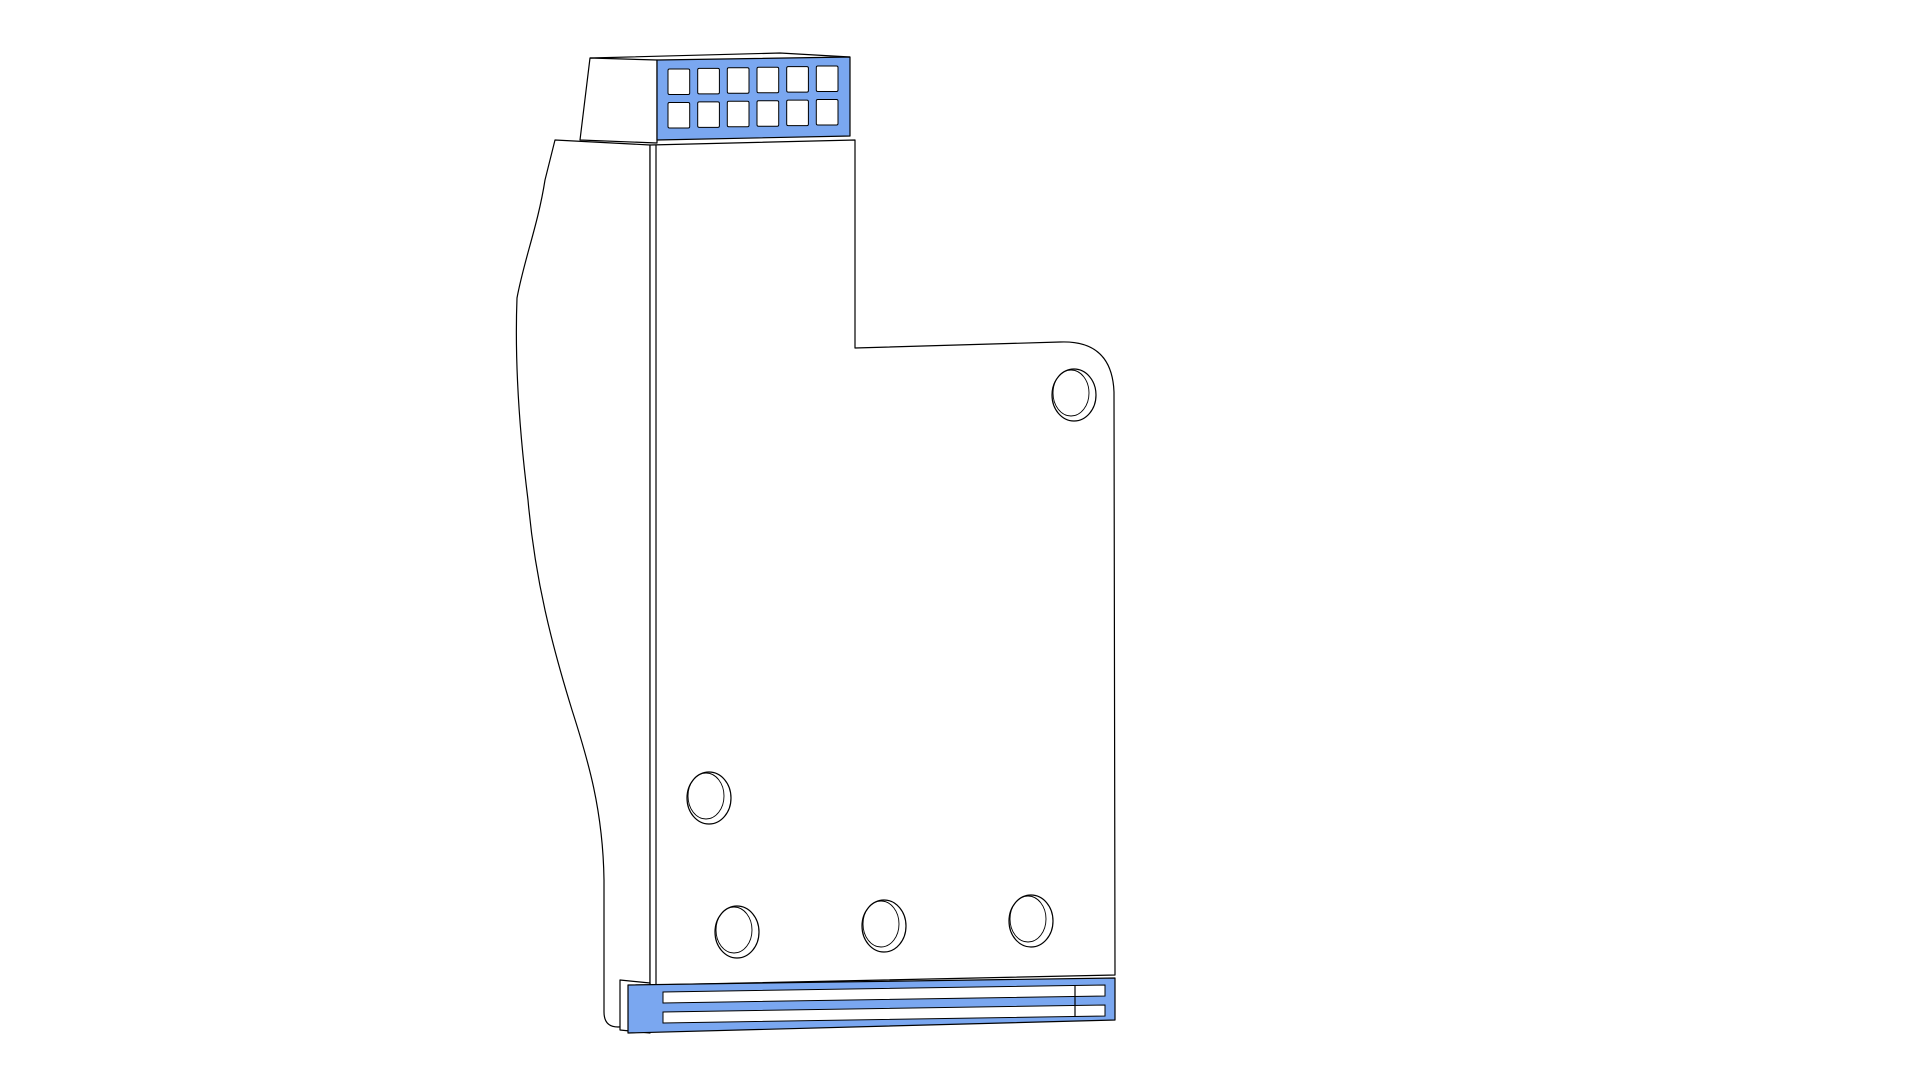 This screenshot has width=1920, height=1080. I want to click on mounting-hole-left, so click(709, 798).